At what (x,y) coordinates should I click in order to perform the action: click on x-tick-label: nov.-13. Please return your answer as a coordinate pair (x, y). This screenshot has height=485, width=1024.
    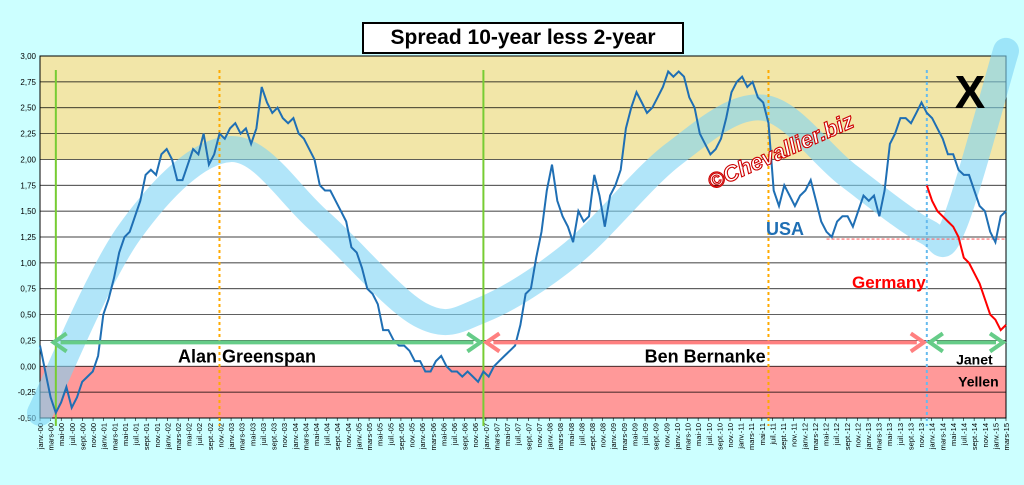
    Looking at the image, I should click on (921, 435).